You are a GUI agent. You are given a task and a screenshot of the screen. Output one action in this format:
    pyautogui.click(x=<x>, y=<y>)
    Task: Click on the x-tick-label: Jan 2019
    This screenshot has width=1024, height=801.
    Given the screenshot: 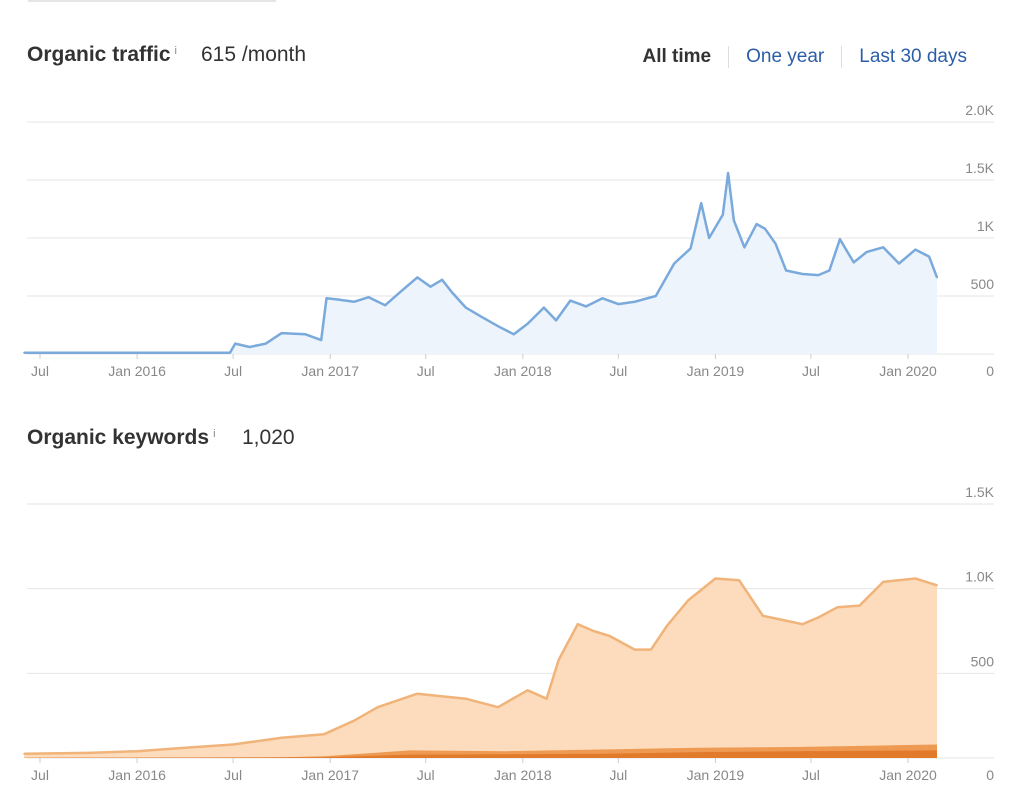 What is the action you would take?
    pyautogui.click(x=716, y=775)
    